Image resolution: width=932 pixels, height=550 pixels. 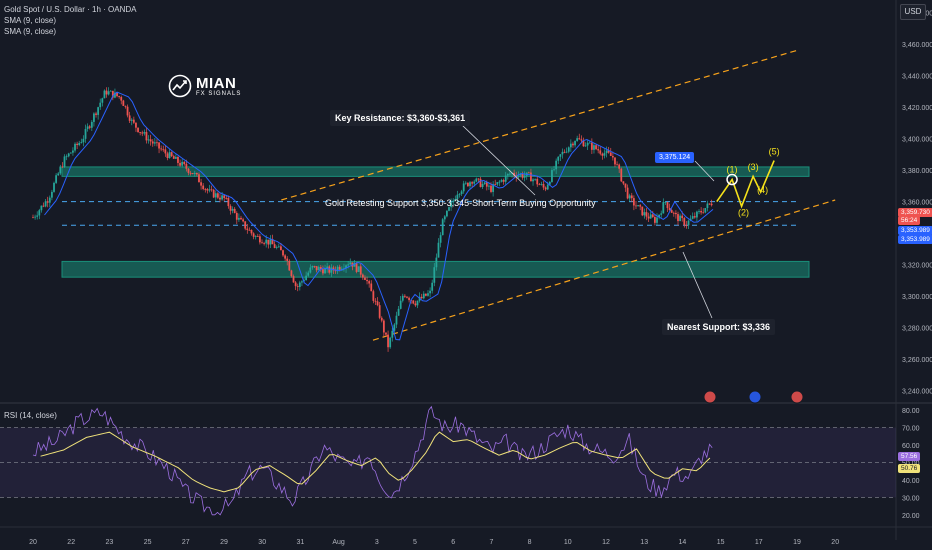 I want to click on time-tick-label: 5, so click(x=415, y=542).